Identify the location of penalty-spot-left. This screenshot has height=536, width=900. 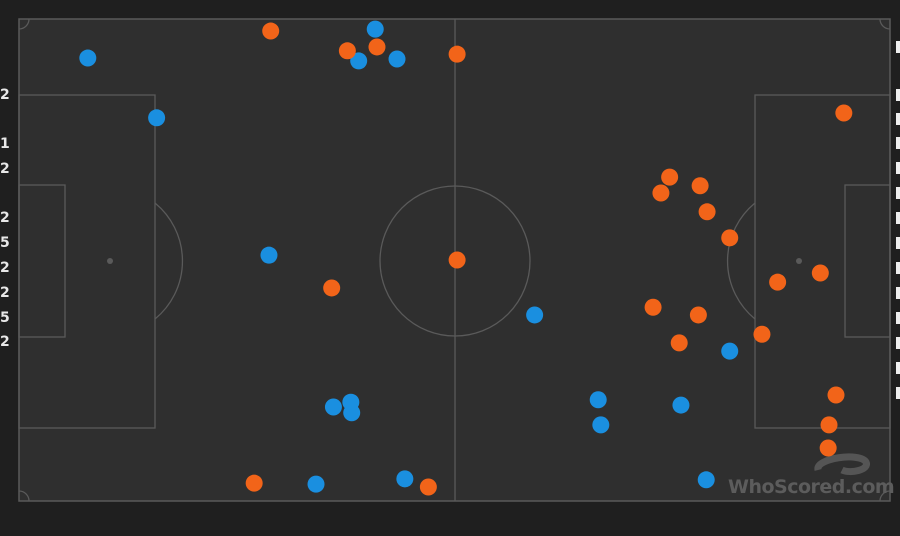
(110, 261).